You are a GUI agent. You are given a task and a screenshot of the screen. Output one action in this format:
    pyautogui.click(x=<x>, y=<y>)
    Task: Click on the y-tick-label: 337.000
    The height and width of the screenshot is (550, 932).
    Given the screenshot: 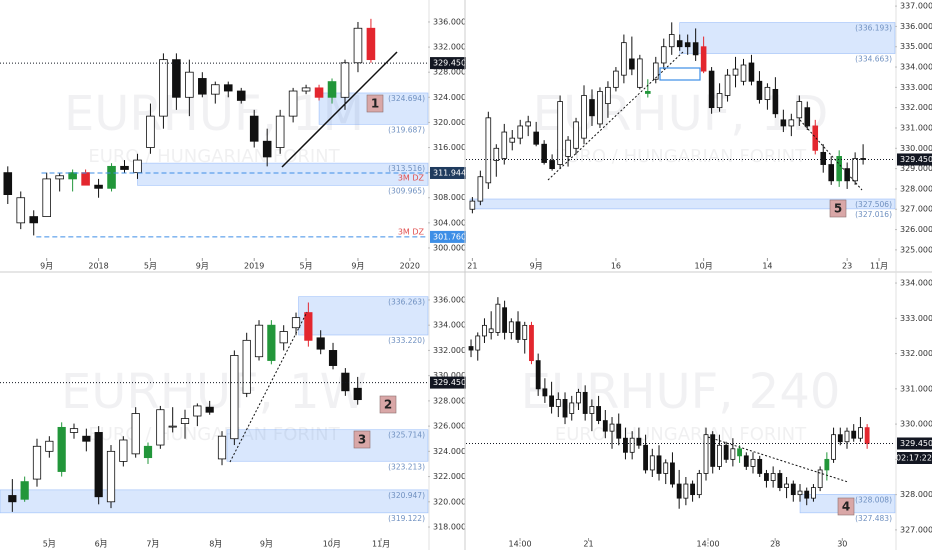 What is the action you would take?
    pyautogui.click(x=916, y=6)
    